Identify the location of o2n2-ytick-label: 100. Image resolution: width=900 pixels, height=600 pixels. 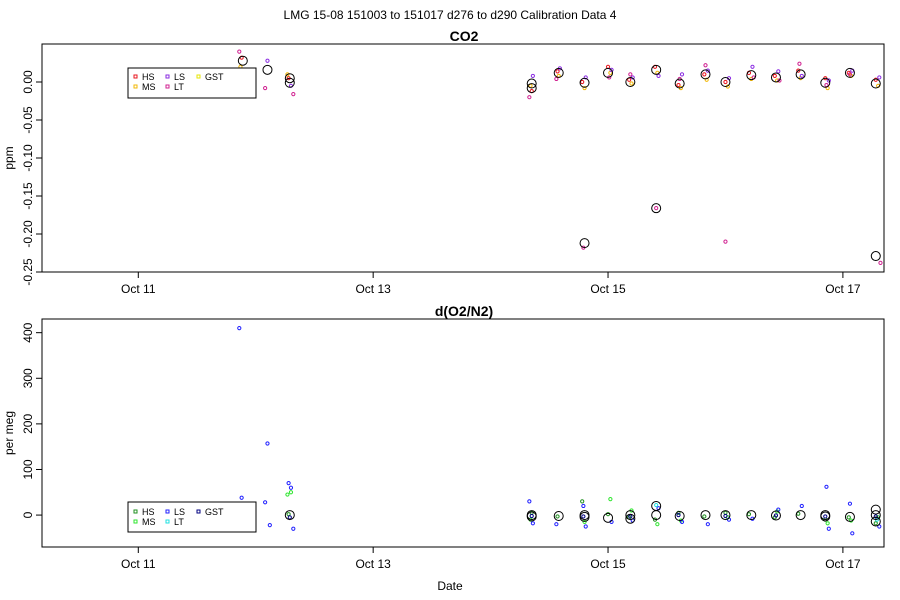
(28, 469).